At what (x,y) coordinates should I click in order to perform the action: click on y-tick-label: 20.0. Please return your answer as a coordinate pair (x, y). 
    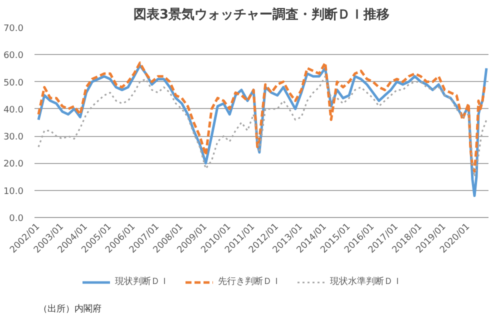
    Looking at the image, I should click on (13, 165).